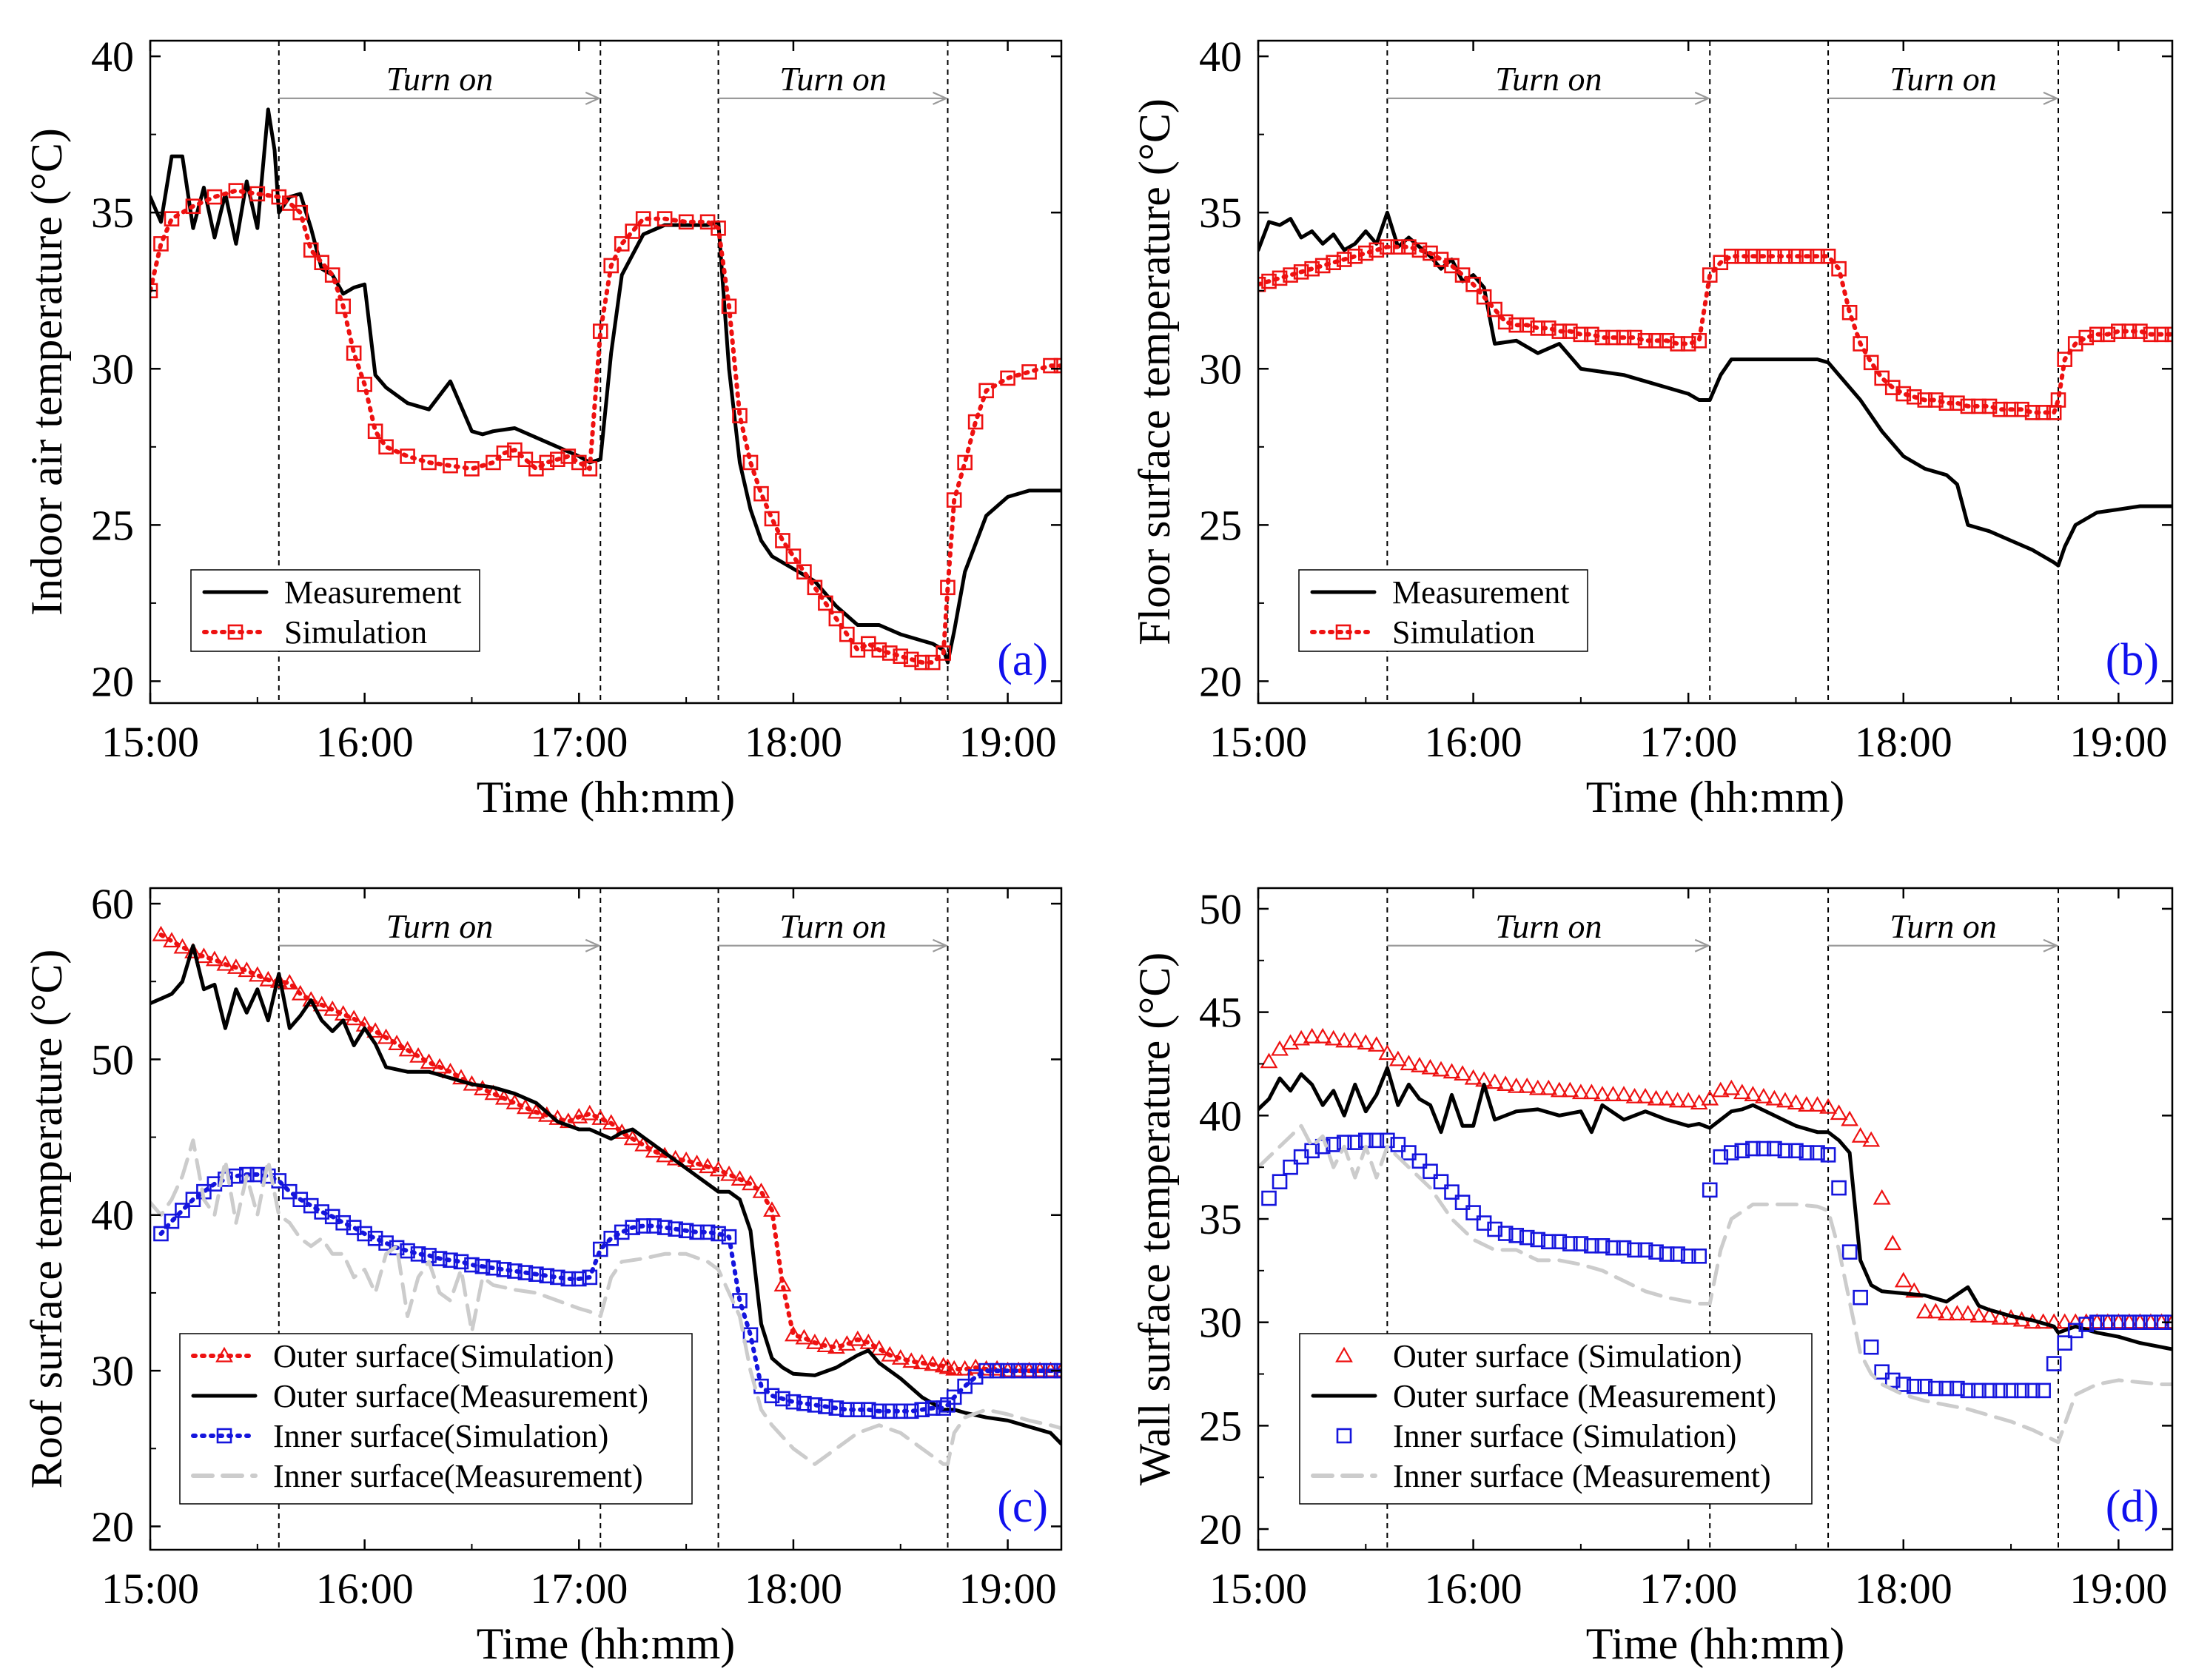  What do you see at coordinates (1715, 1643) in the screenshot?
I see `panel-d-x-axis-label: Time (hh:mm)` at bounding box center [1715, 1643].